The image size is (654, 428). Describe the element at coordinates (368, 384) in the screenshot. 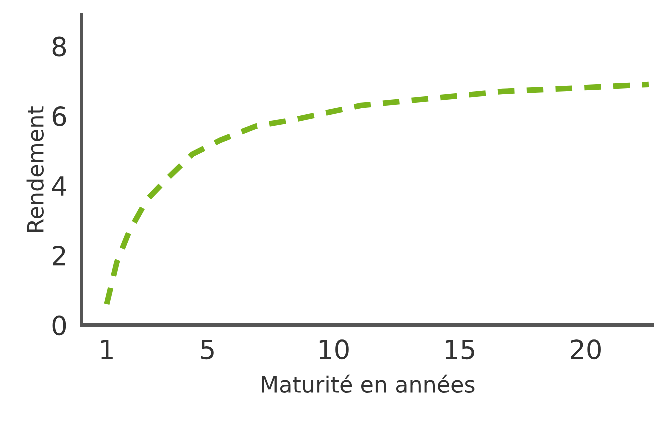

I see `x-axis-title: Maturité en années` at that location.